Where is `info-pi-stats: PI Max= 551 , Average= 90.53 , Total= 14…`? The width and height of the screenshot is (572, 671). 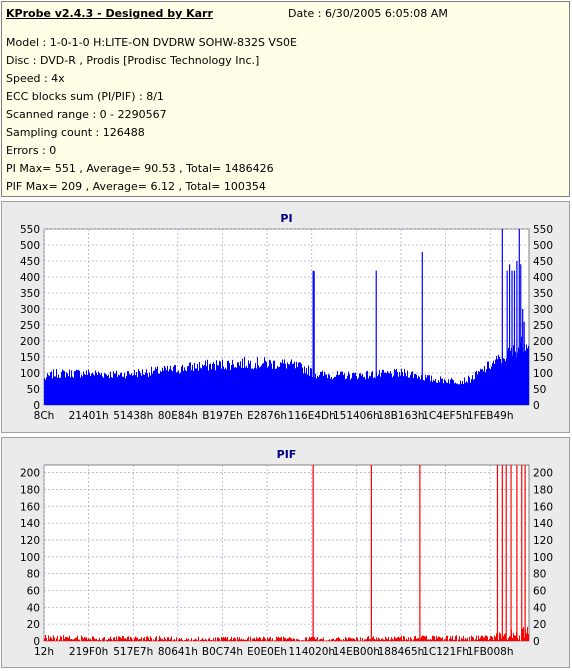 info-pi-stats: PI Max= 551 , Average= 90.53 , Total= 14… is located at coordinates (140, 168).